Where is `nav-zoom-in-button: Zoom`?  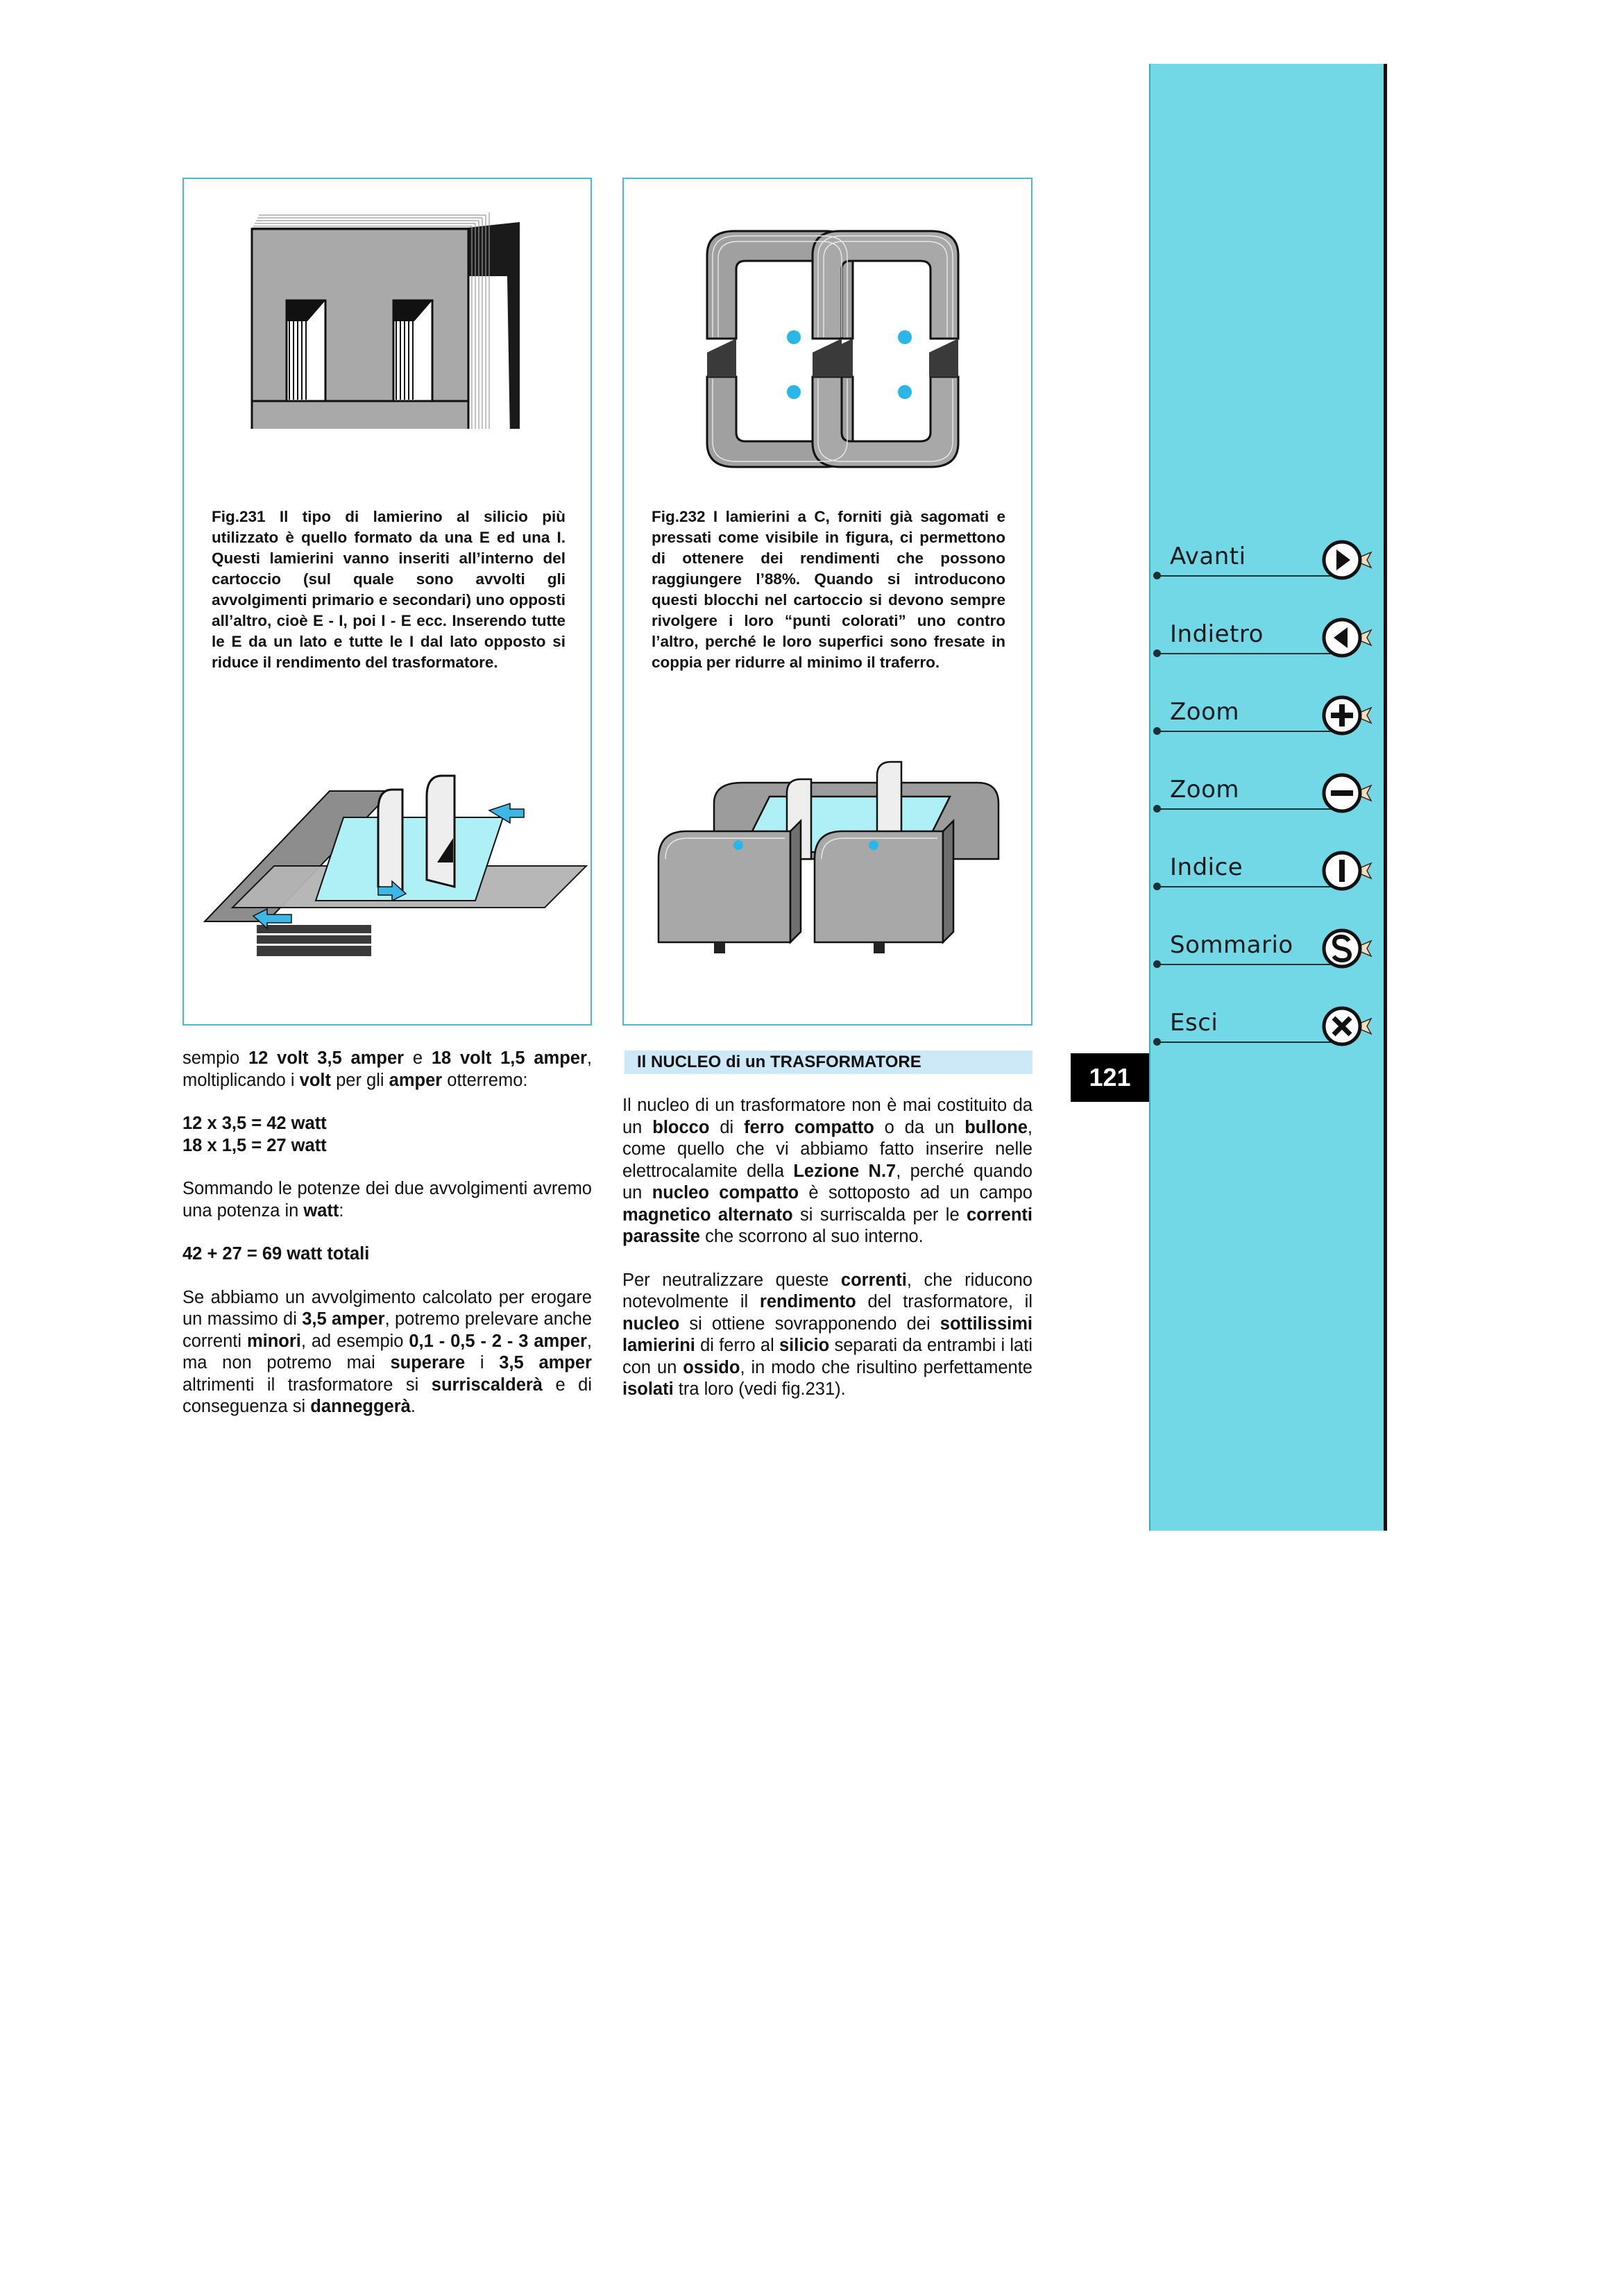
nav-zoom-in-button: Zoom is located at coordinates (1269, 719).